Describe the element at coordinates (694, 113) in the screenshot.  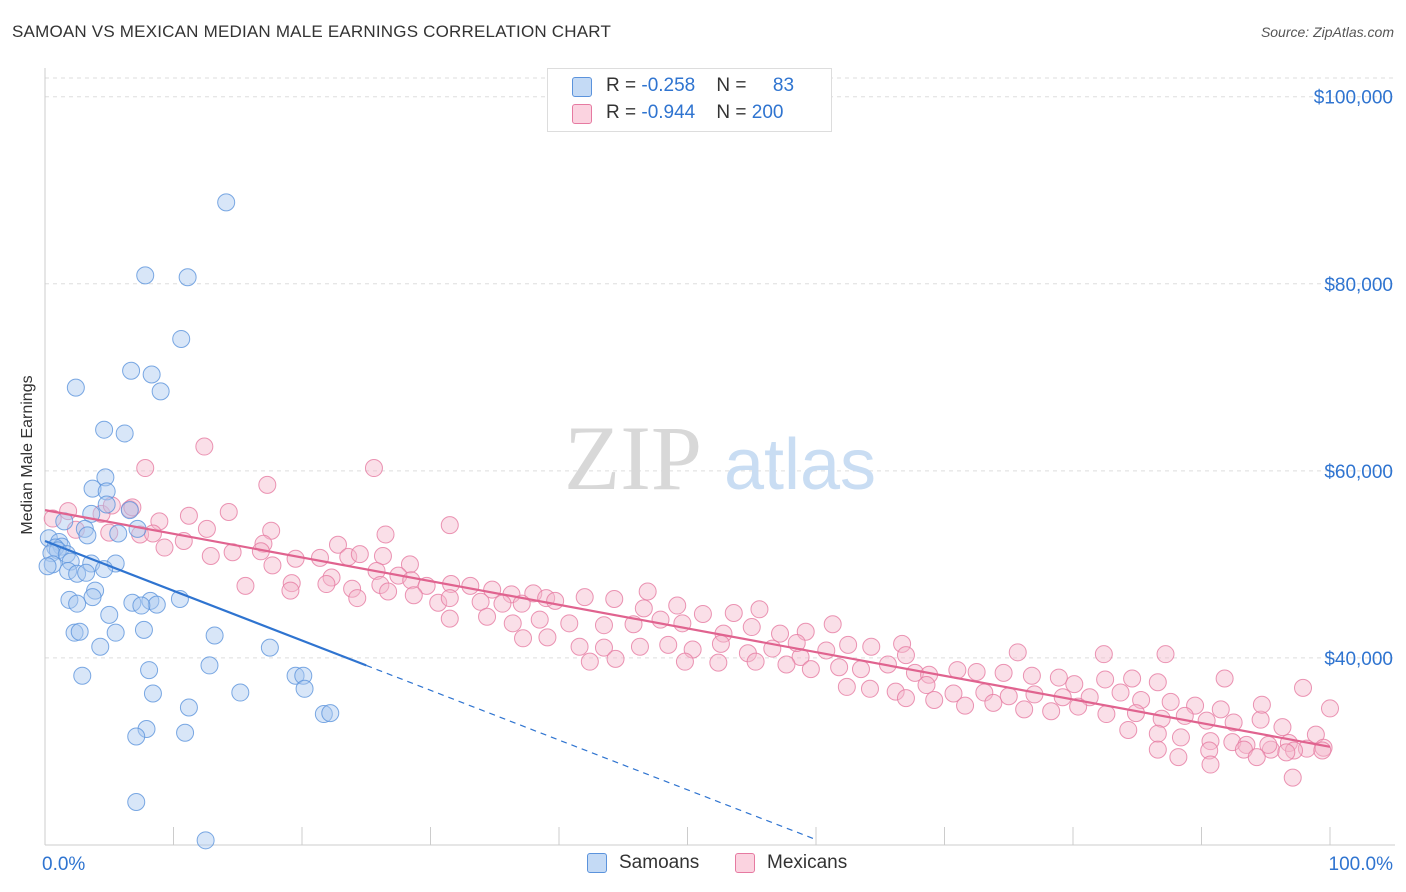
I see `legend-text-mexicans: R = -0.944 N = 200` at that location.